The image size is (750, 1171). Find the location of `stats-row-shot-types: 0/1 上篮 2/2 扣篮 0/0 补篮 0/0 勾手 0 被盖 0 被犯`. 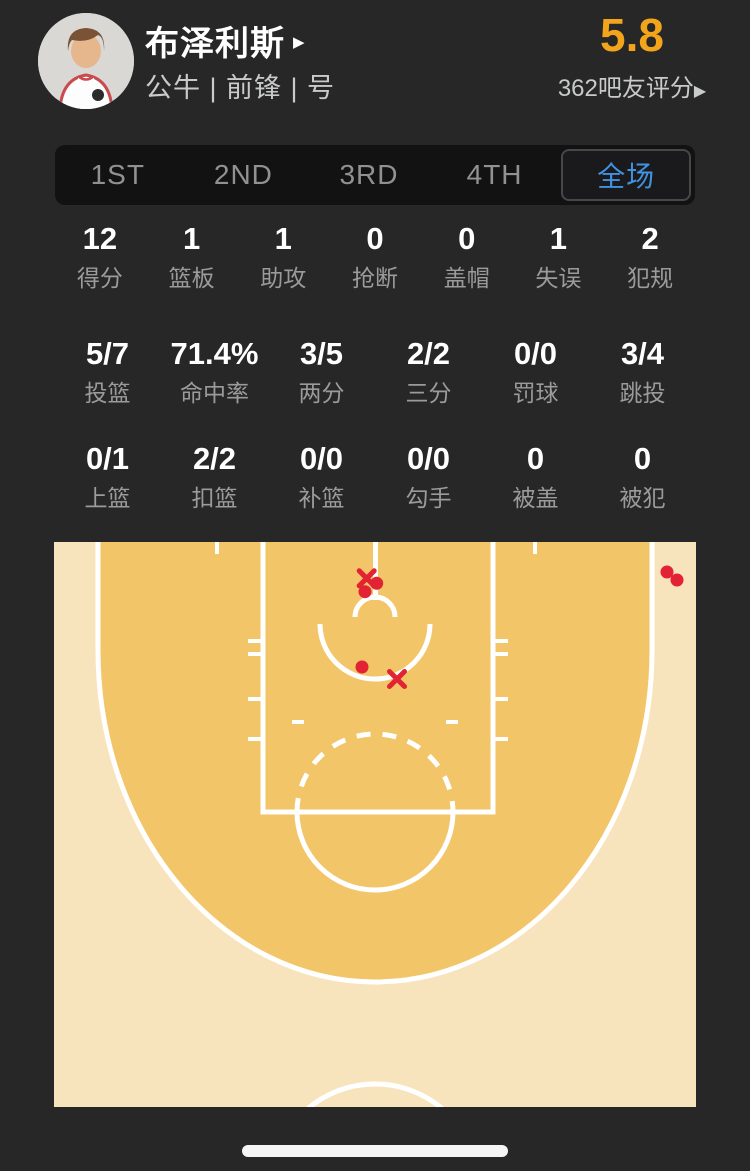

stats-row-shot-types: 0/1 上篮 2/2 扣篮 0/0 补篮 0/0 勾手 0 被盖 0 被犯 is located at coordinates (375, 476).